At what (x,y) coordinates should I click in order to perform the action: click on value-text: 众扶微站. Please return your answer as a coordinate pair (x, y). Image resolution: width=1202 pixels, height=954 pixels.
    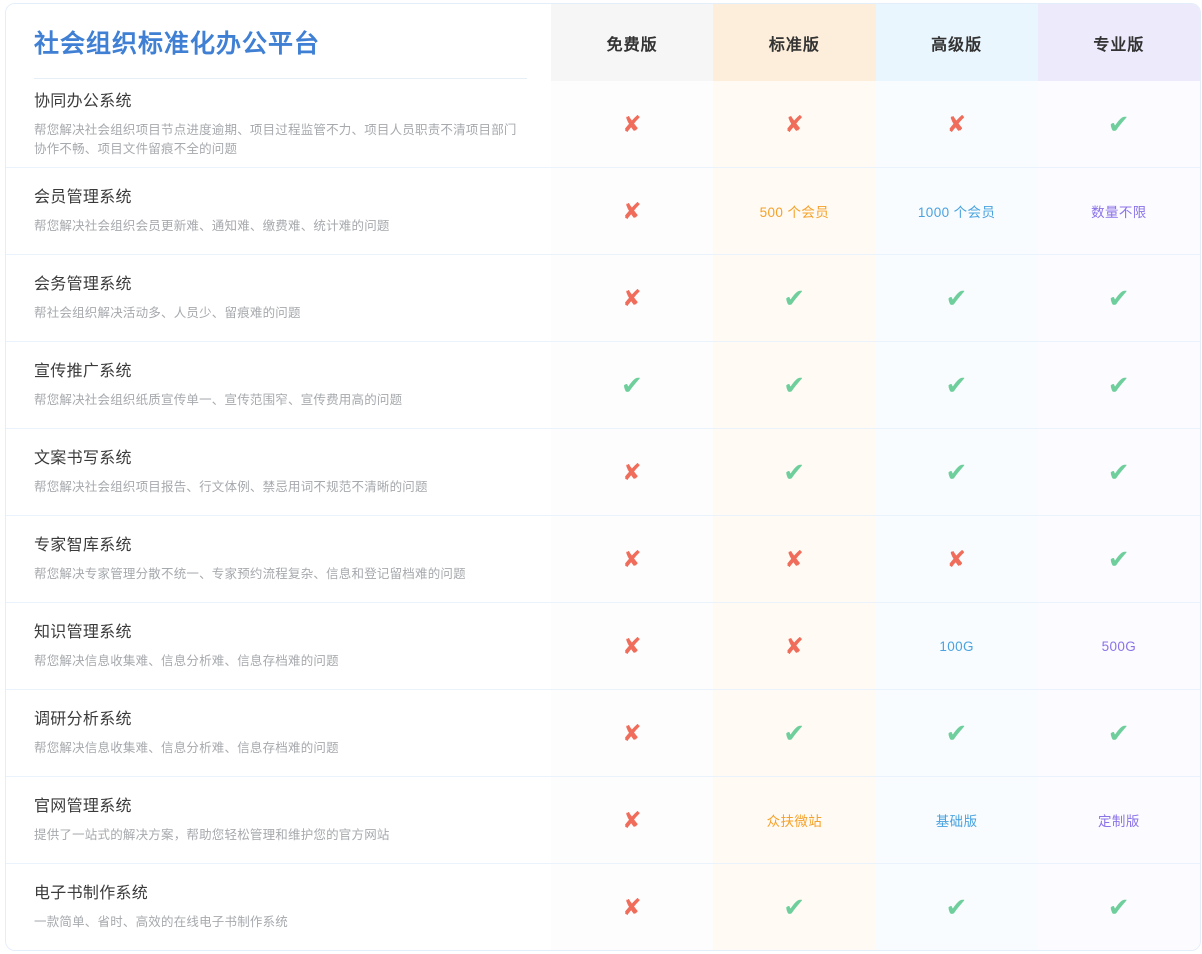
    Looking at the image, I should click on (794, 821).